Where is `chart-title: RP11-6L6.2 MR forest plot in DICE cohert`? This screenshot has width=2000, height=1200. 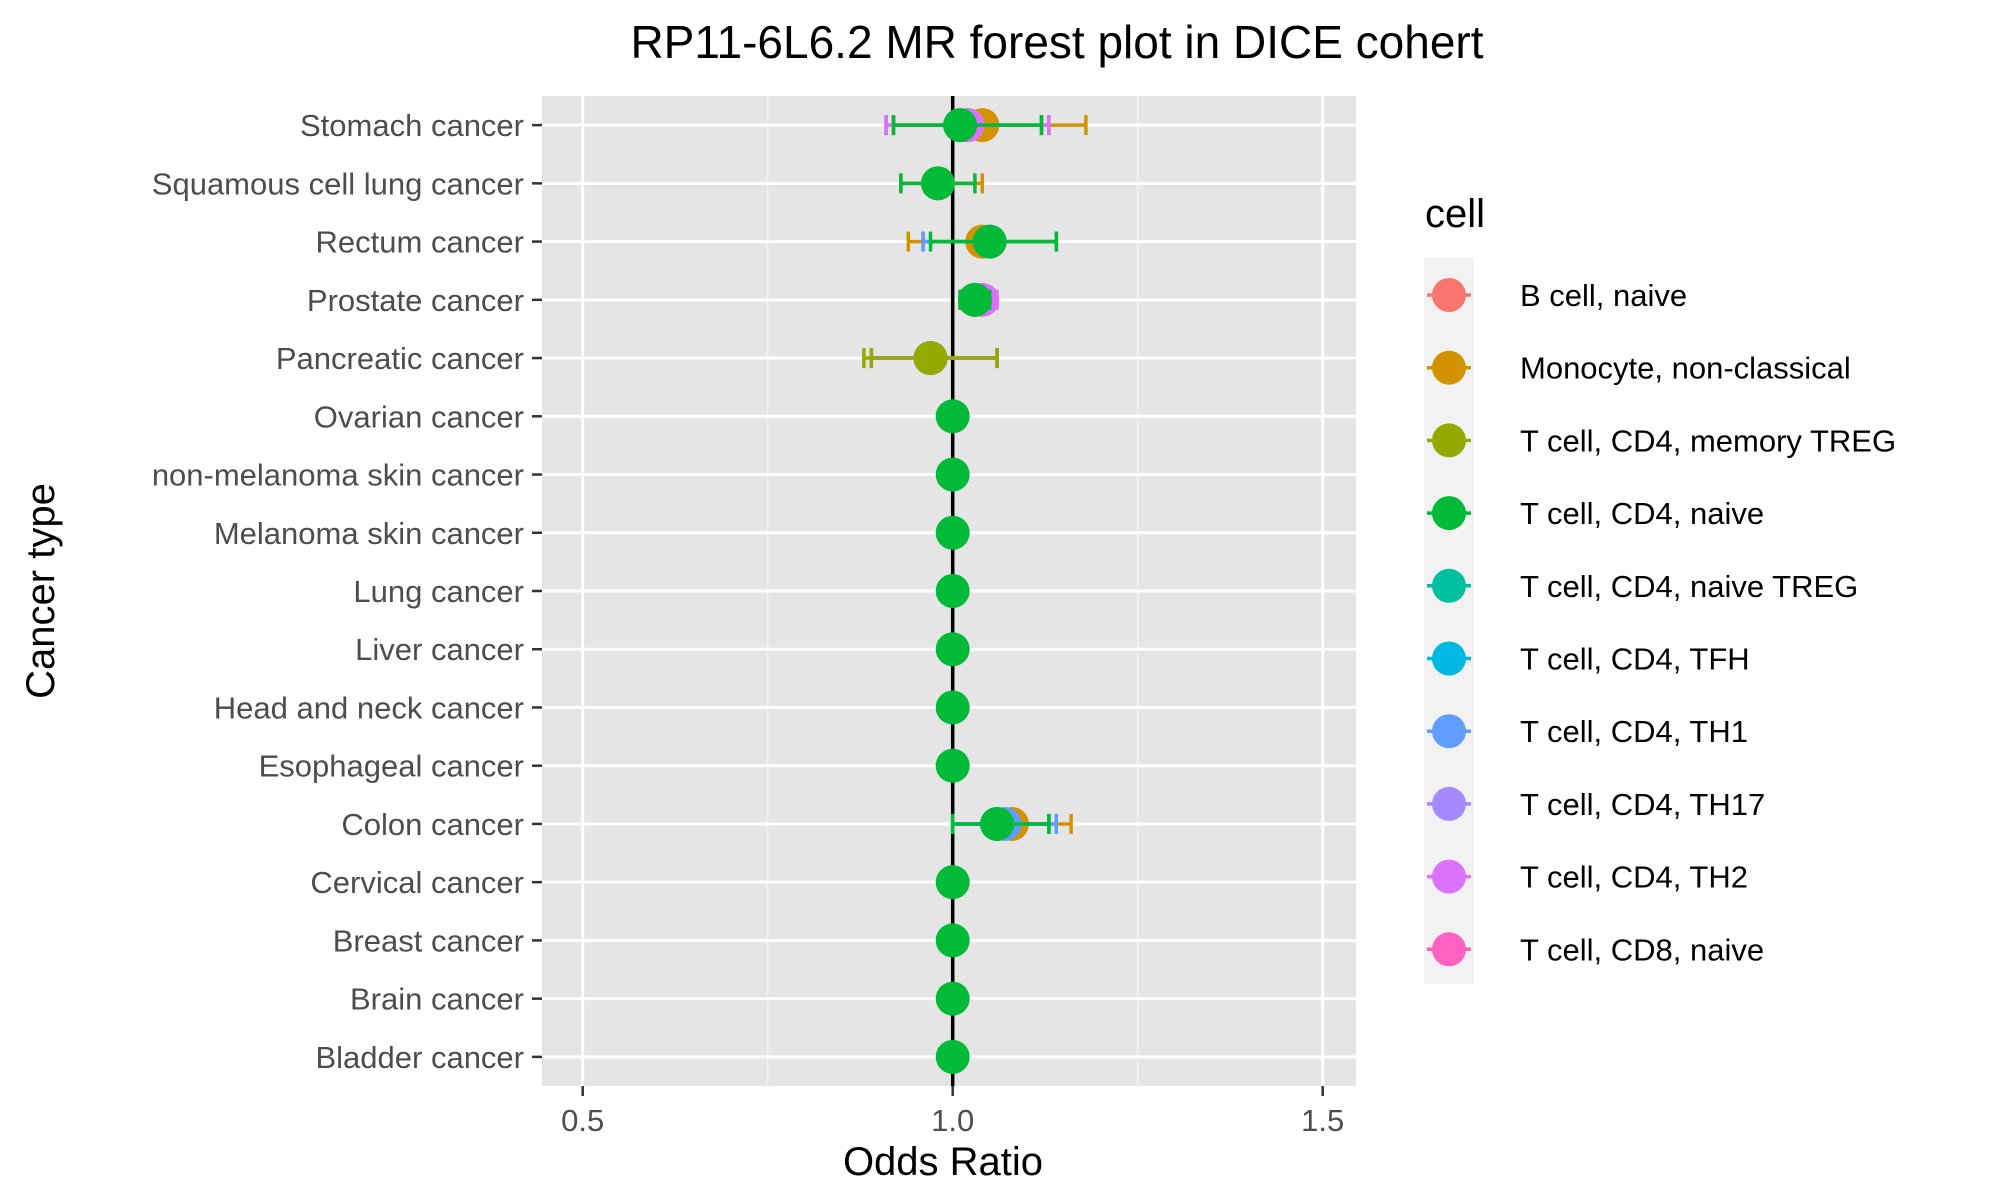
chart-title: RP11-6L6.2 MR forest plot in DICE cohert is located at coordinates (1056, 42).